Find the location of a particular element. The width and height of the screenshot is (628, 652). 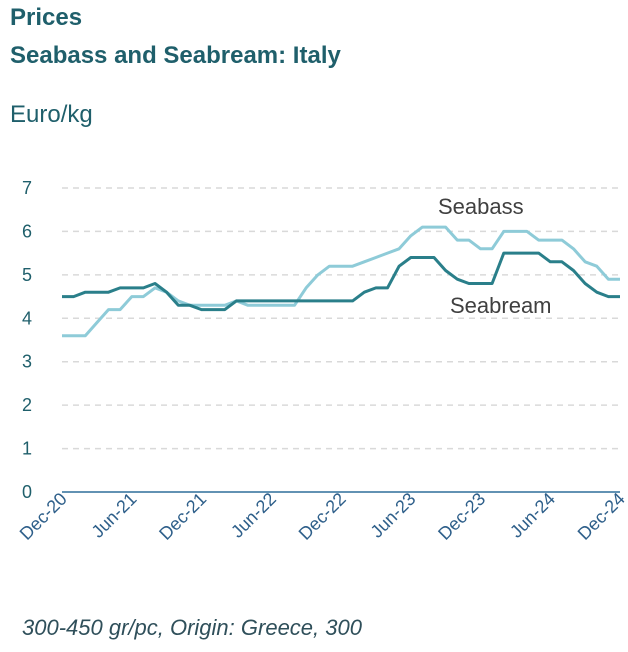

y-tick-label: 3 is located at coordinates (27, 362).